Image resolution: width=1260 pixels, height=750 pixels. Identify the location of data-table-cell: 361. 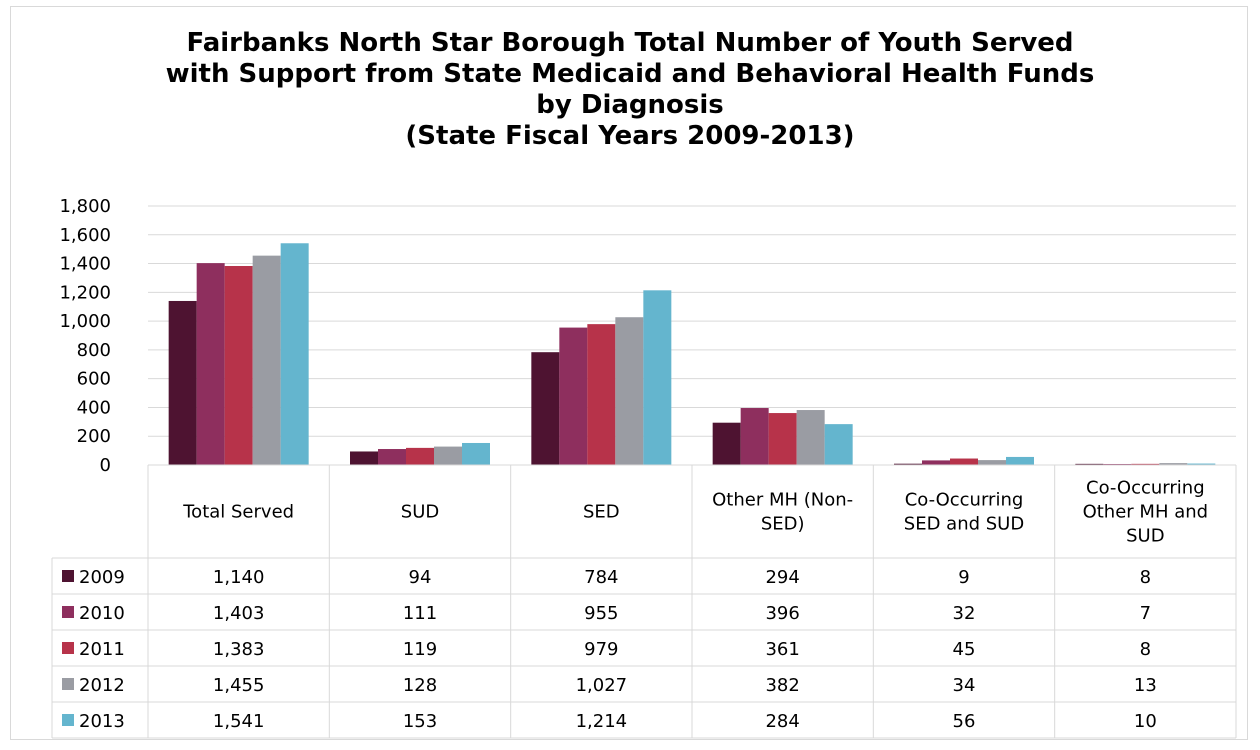
(782, 649).